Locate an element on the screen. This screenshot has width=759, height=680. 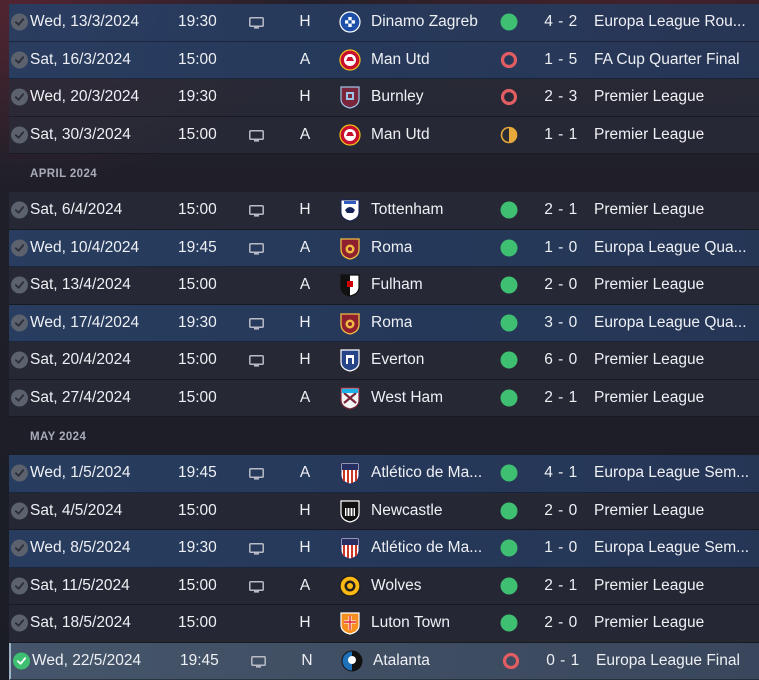
result-draw-icon is located at coordinates (509, 135).